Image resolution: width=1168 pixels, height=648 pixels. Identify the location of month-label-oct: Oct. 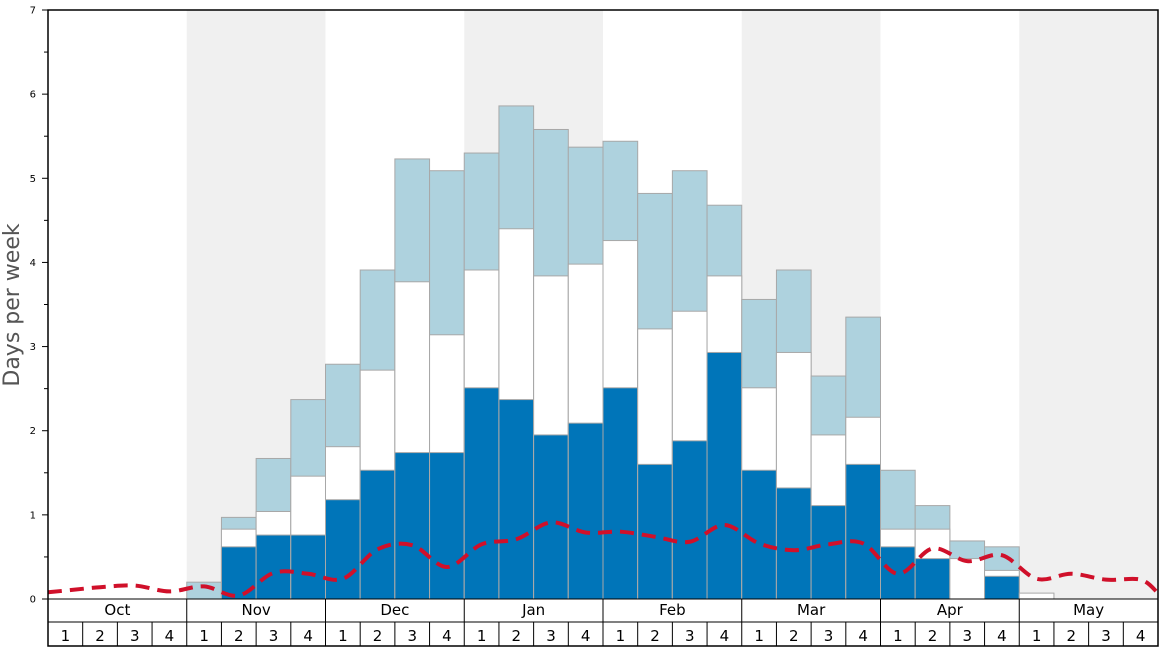
(117, 610).